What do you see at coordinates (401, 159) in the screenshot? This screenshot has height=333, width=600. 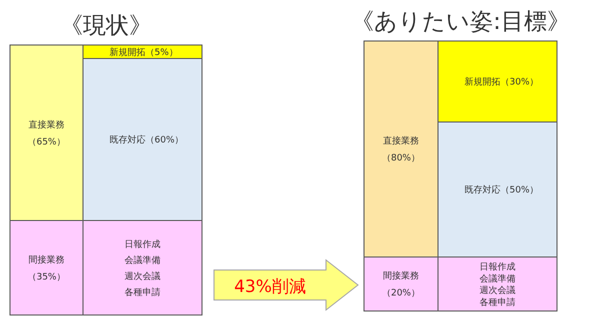 I see `data-label: （80%）` at bounding box center [401, 159].